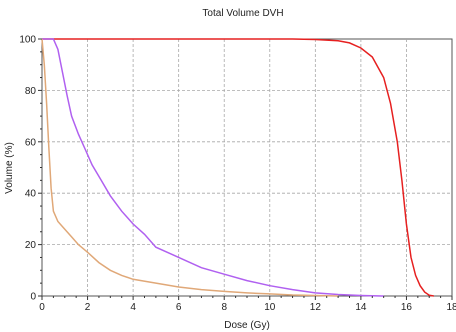  What do you see at coordinates (179, 307) in the screenshot?
I see `x-tick-label: 6` at bounding box center [179, 307].